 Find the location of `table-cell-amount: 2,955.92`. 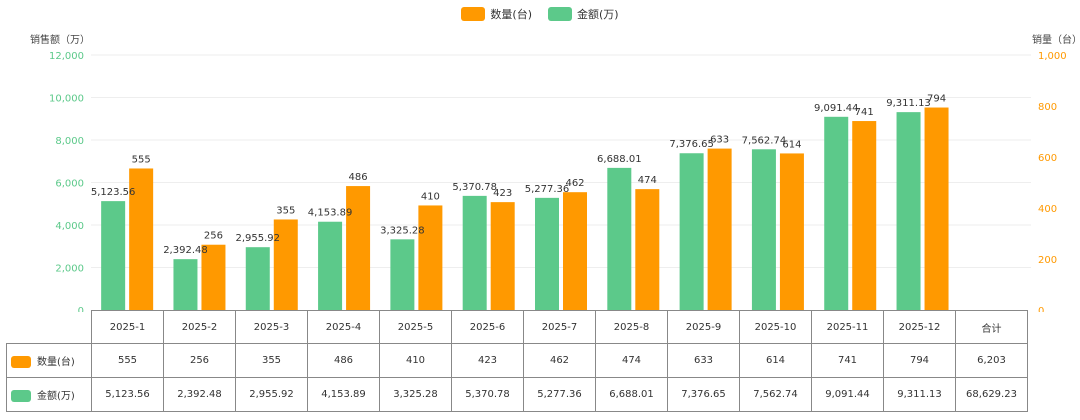

table-cell-amount: 2,955.92 is located at coordinates (271, 394).